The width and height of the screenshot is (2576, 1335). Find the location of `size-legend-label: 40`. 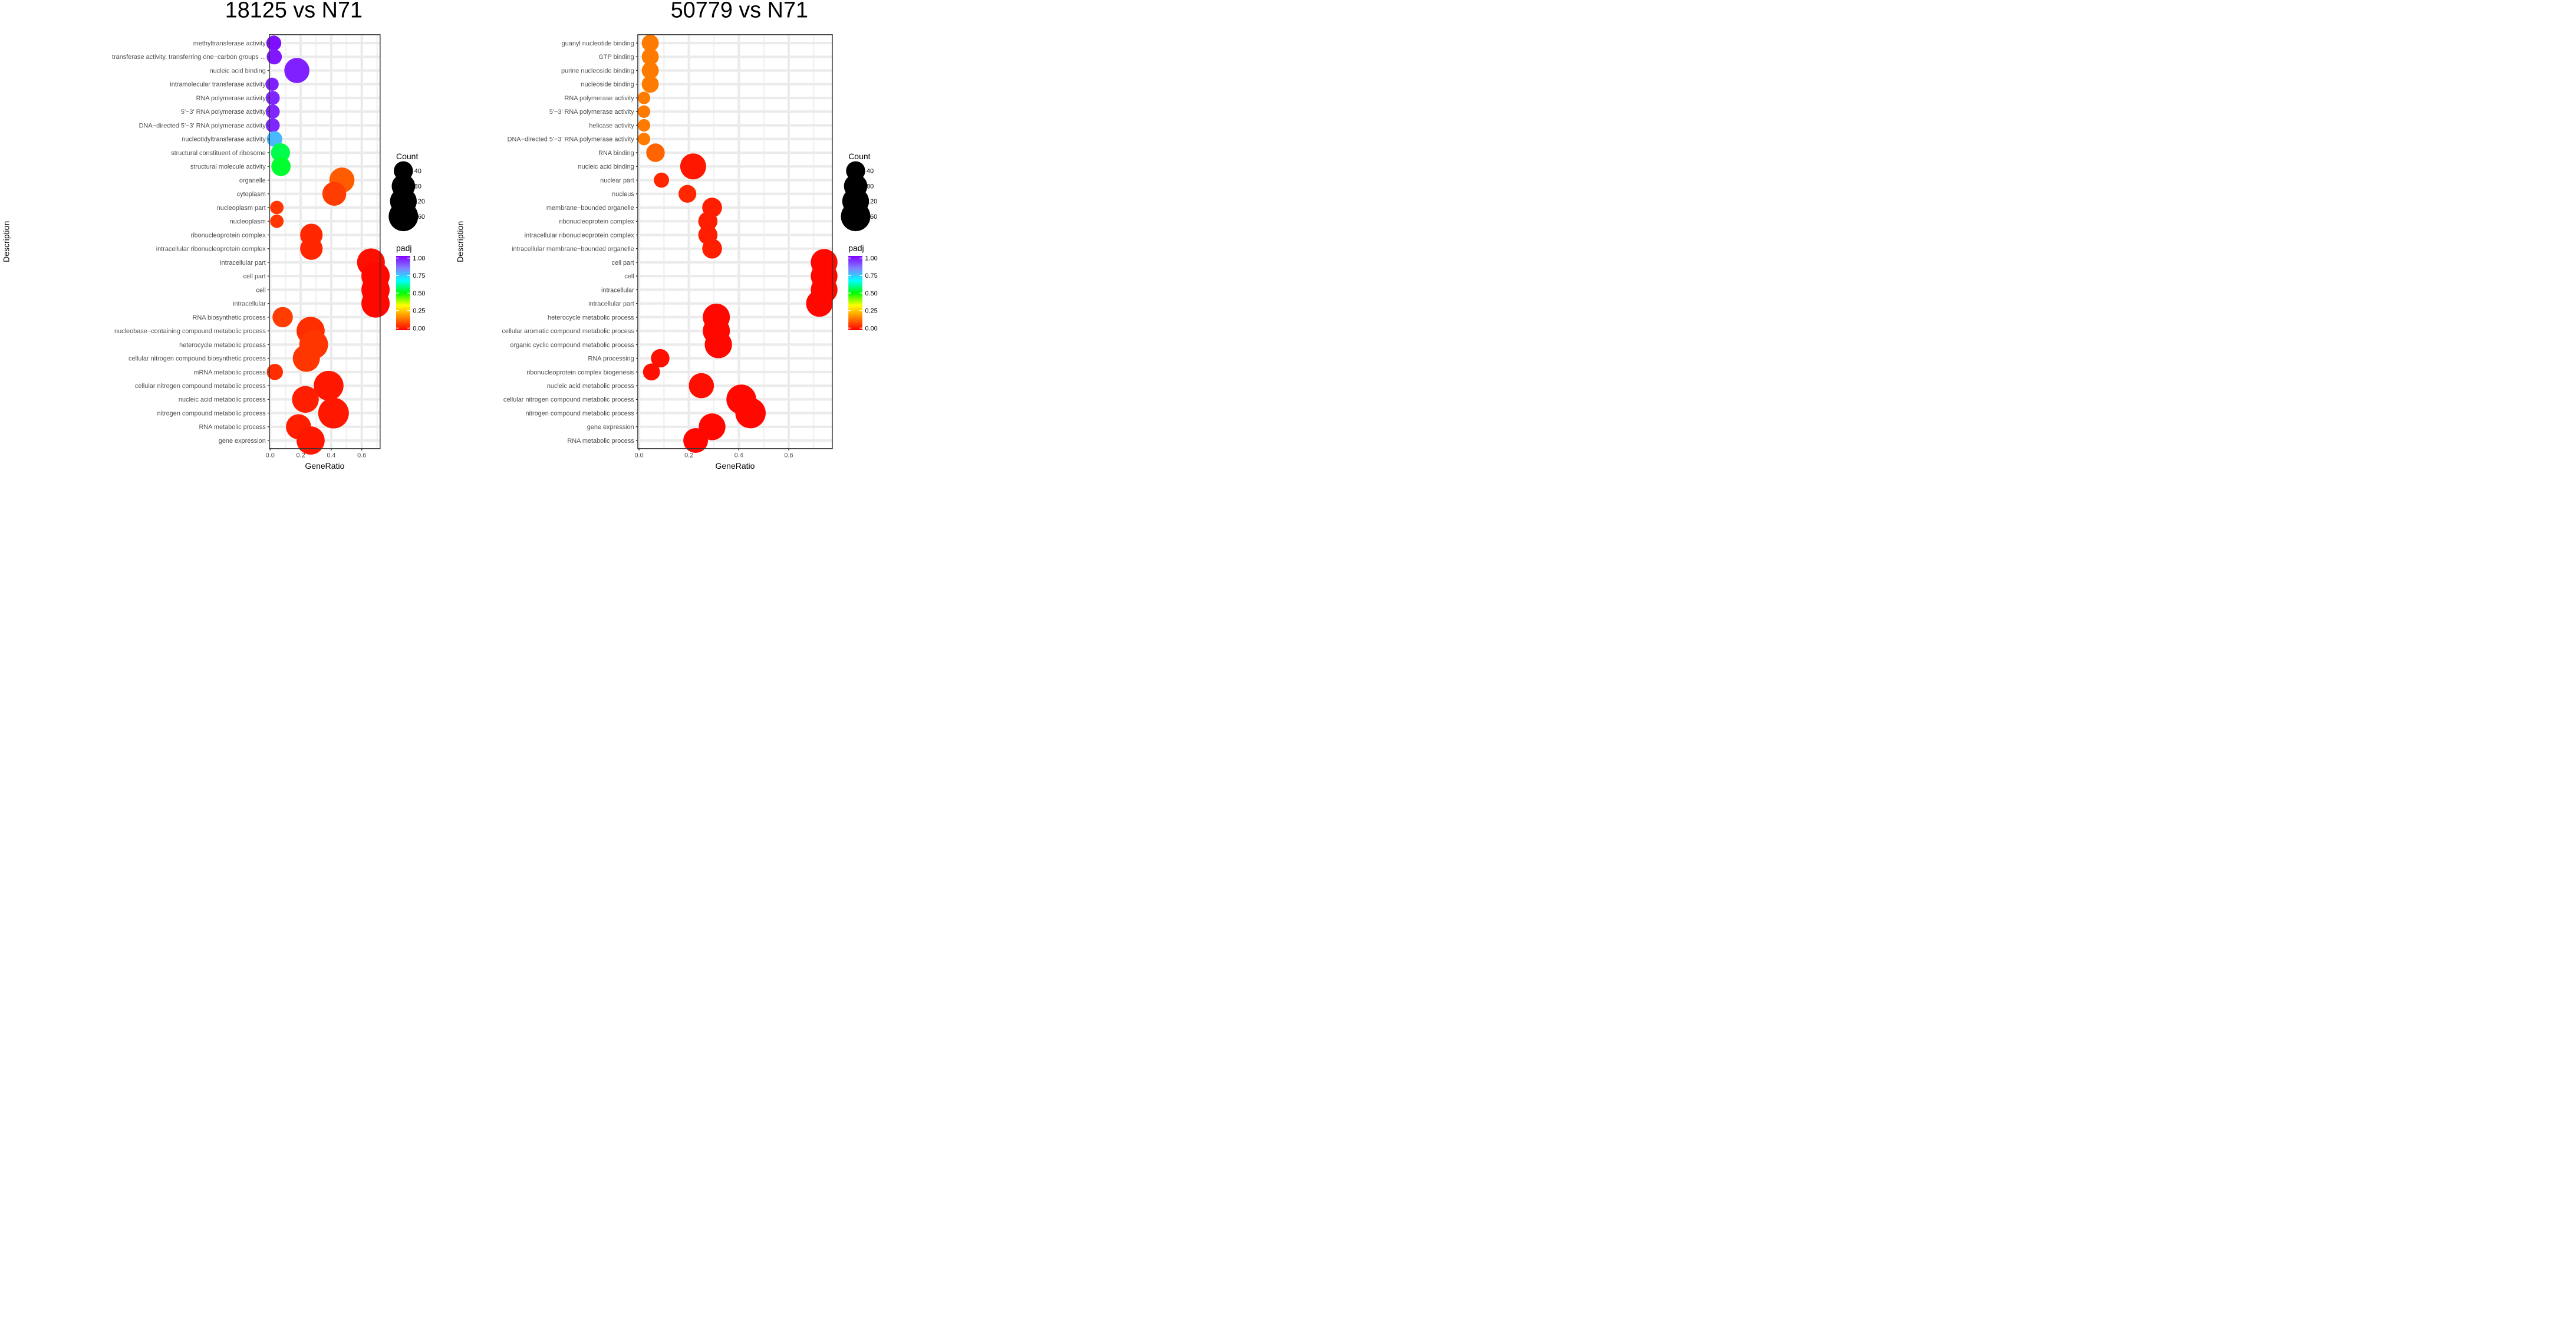

size-legend-label: 40 is located at coordinates (870, 171).